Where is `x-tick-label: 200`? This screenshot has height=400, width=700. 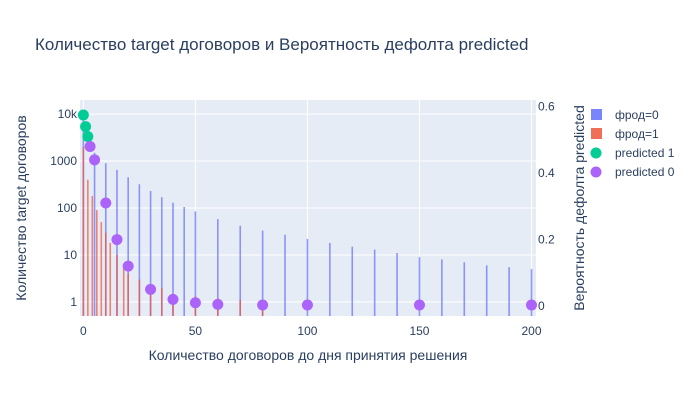
x-tick-label: 200 is located at coordinates (532, 331).